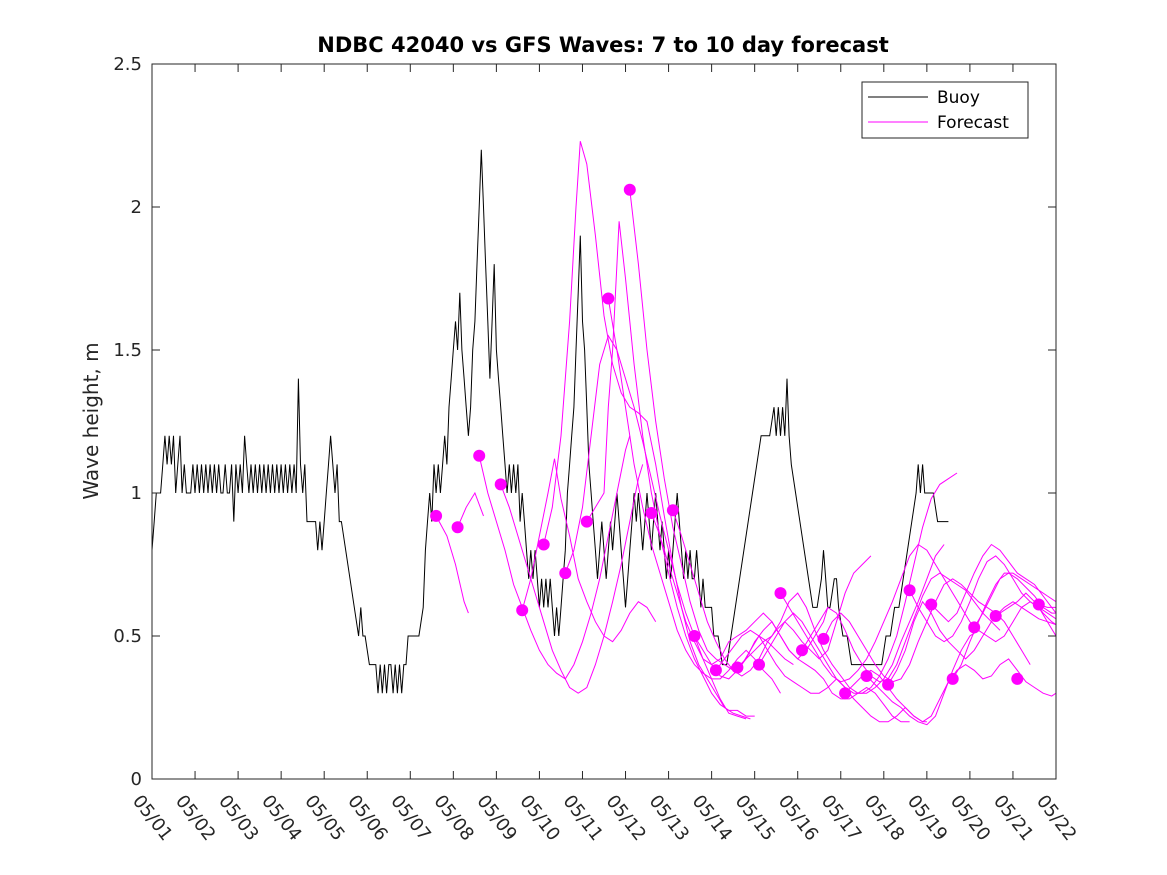 The width and height of the screenshot is (1167, 875). Describe the element at coordinates (127, 64) in the screenshot. I see `y-tick-label-5: 2.5` at that location.